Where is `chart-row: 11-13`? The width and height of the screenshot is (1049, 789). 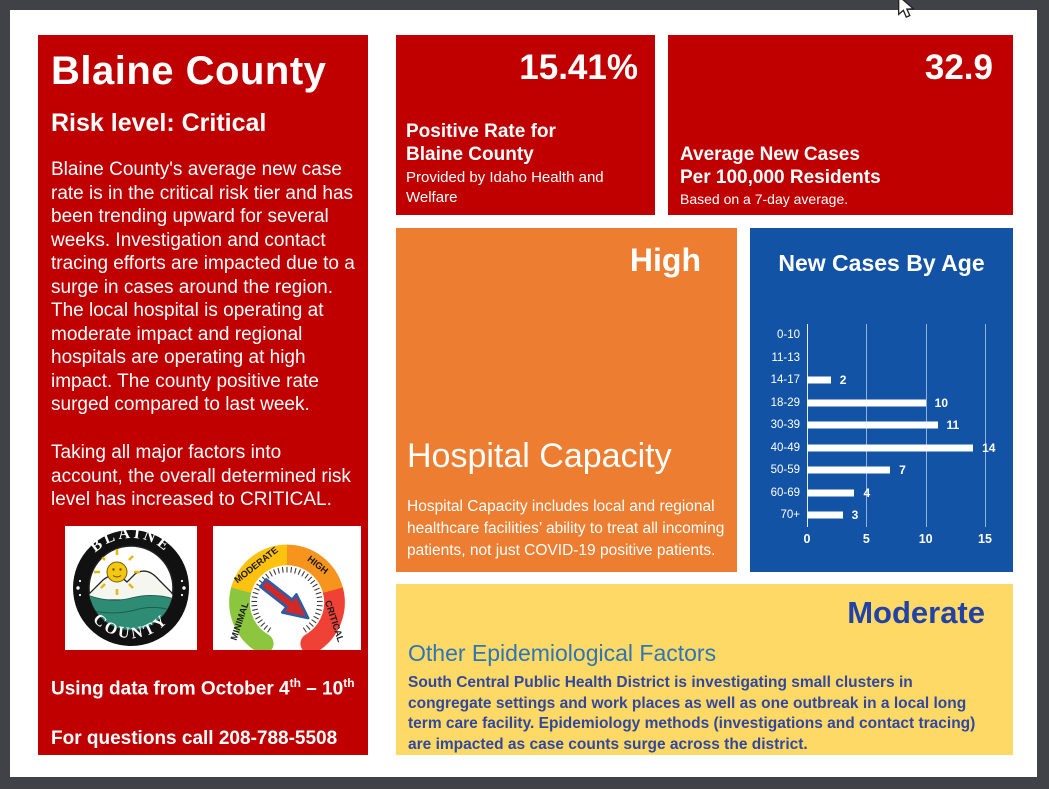 chart-row: 11-13 is located at coordinates (871, 358).